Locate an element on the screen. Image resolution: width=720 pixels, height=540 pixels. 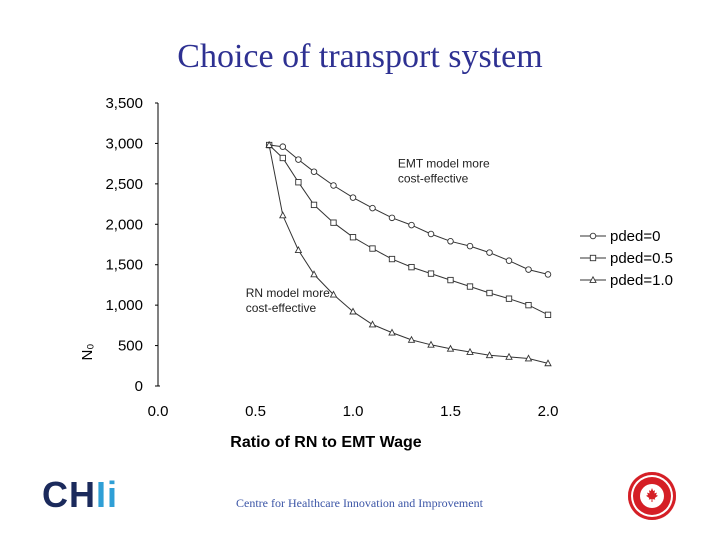
maple-leaf-icon is located at coordinates (652, 495).